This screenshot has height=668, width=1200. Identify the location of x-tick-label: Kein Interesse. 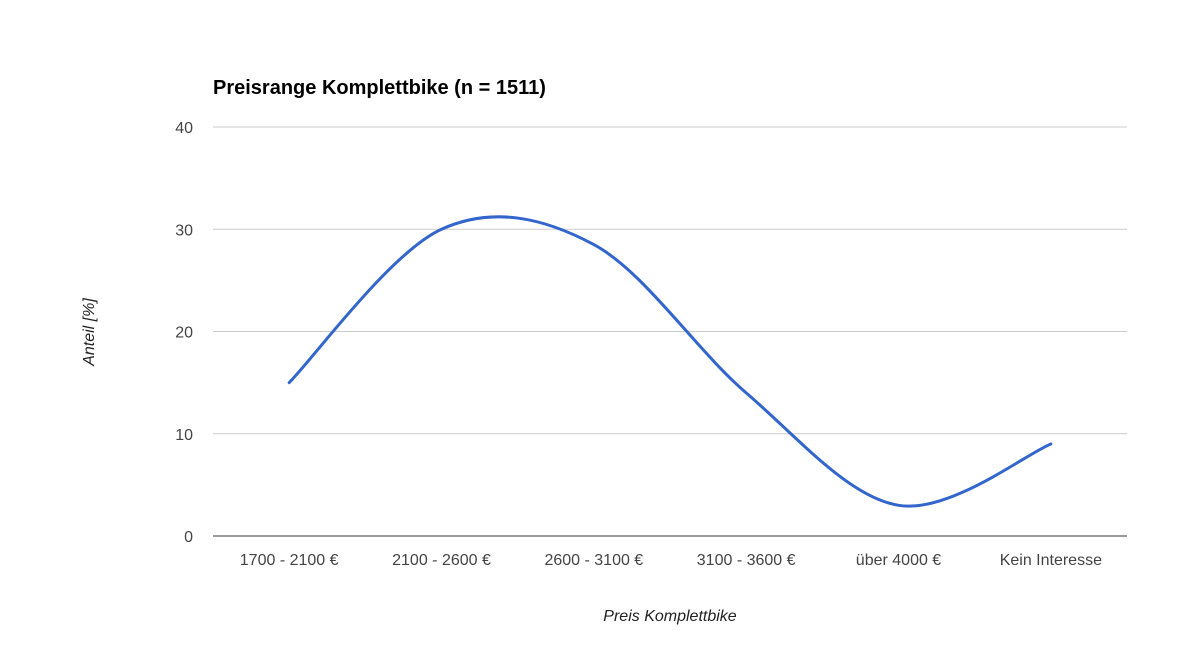
(1051, 560).